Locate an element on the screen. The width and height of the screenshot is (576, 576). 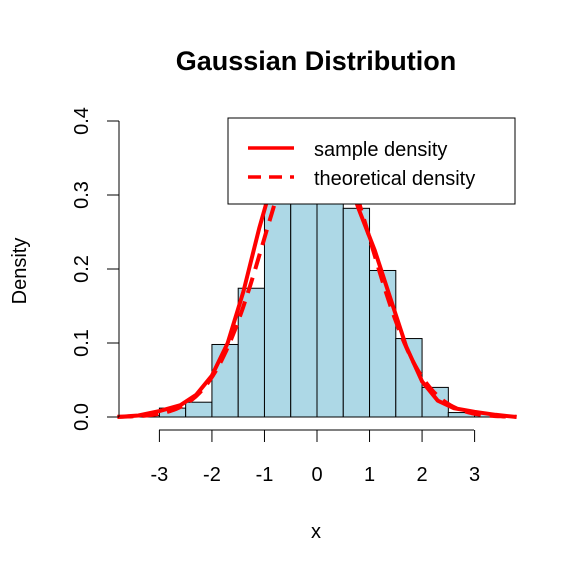
x-tick-label: 2 is located at coordinates (422, 475).